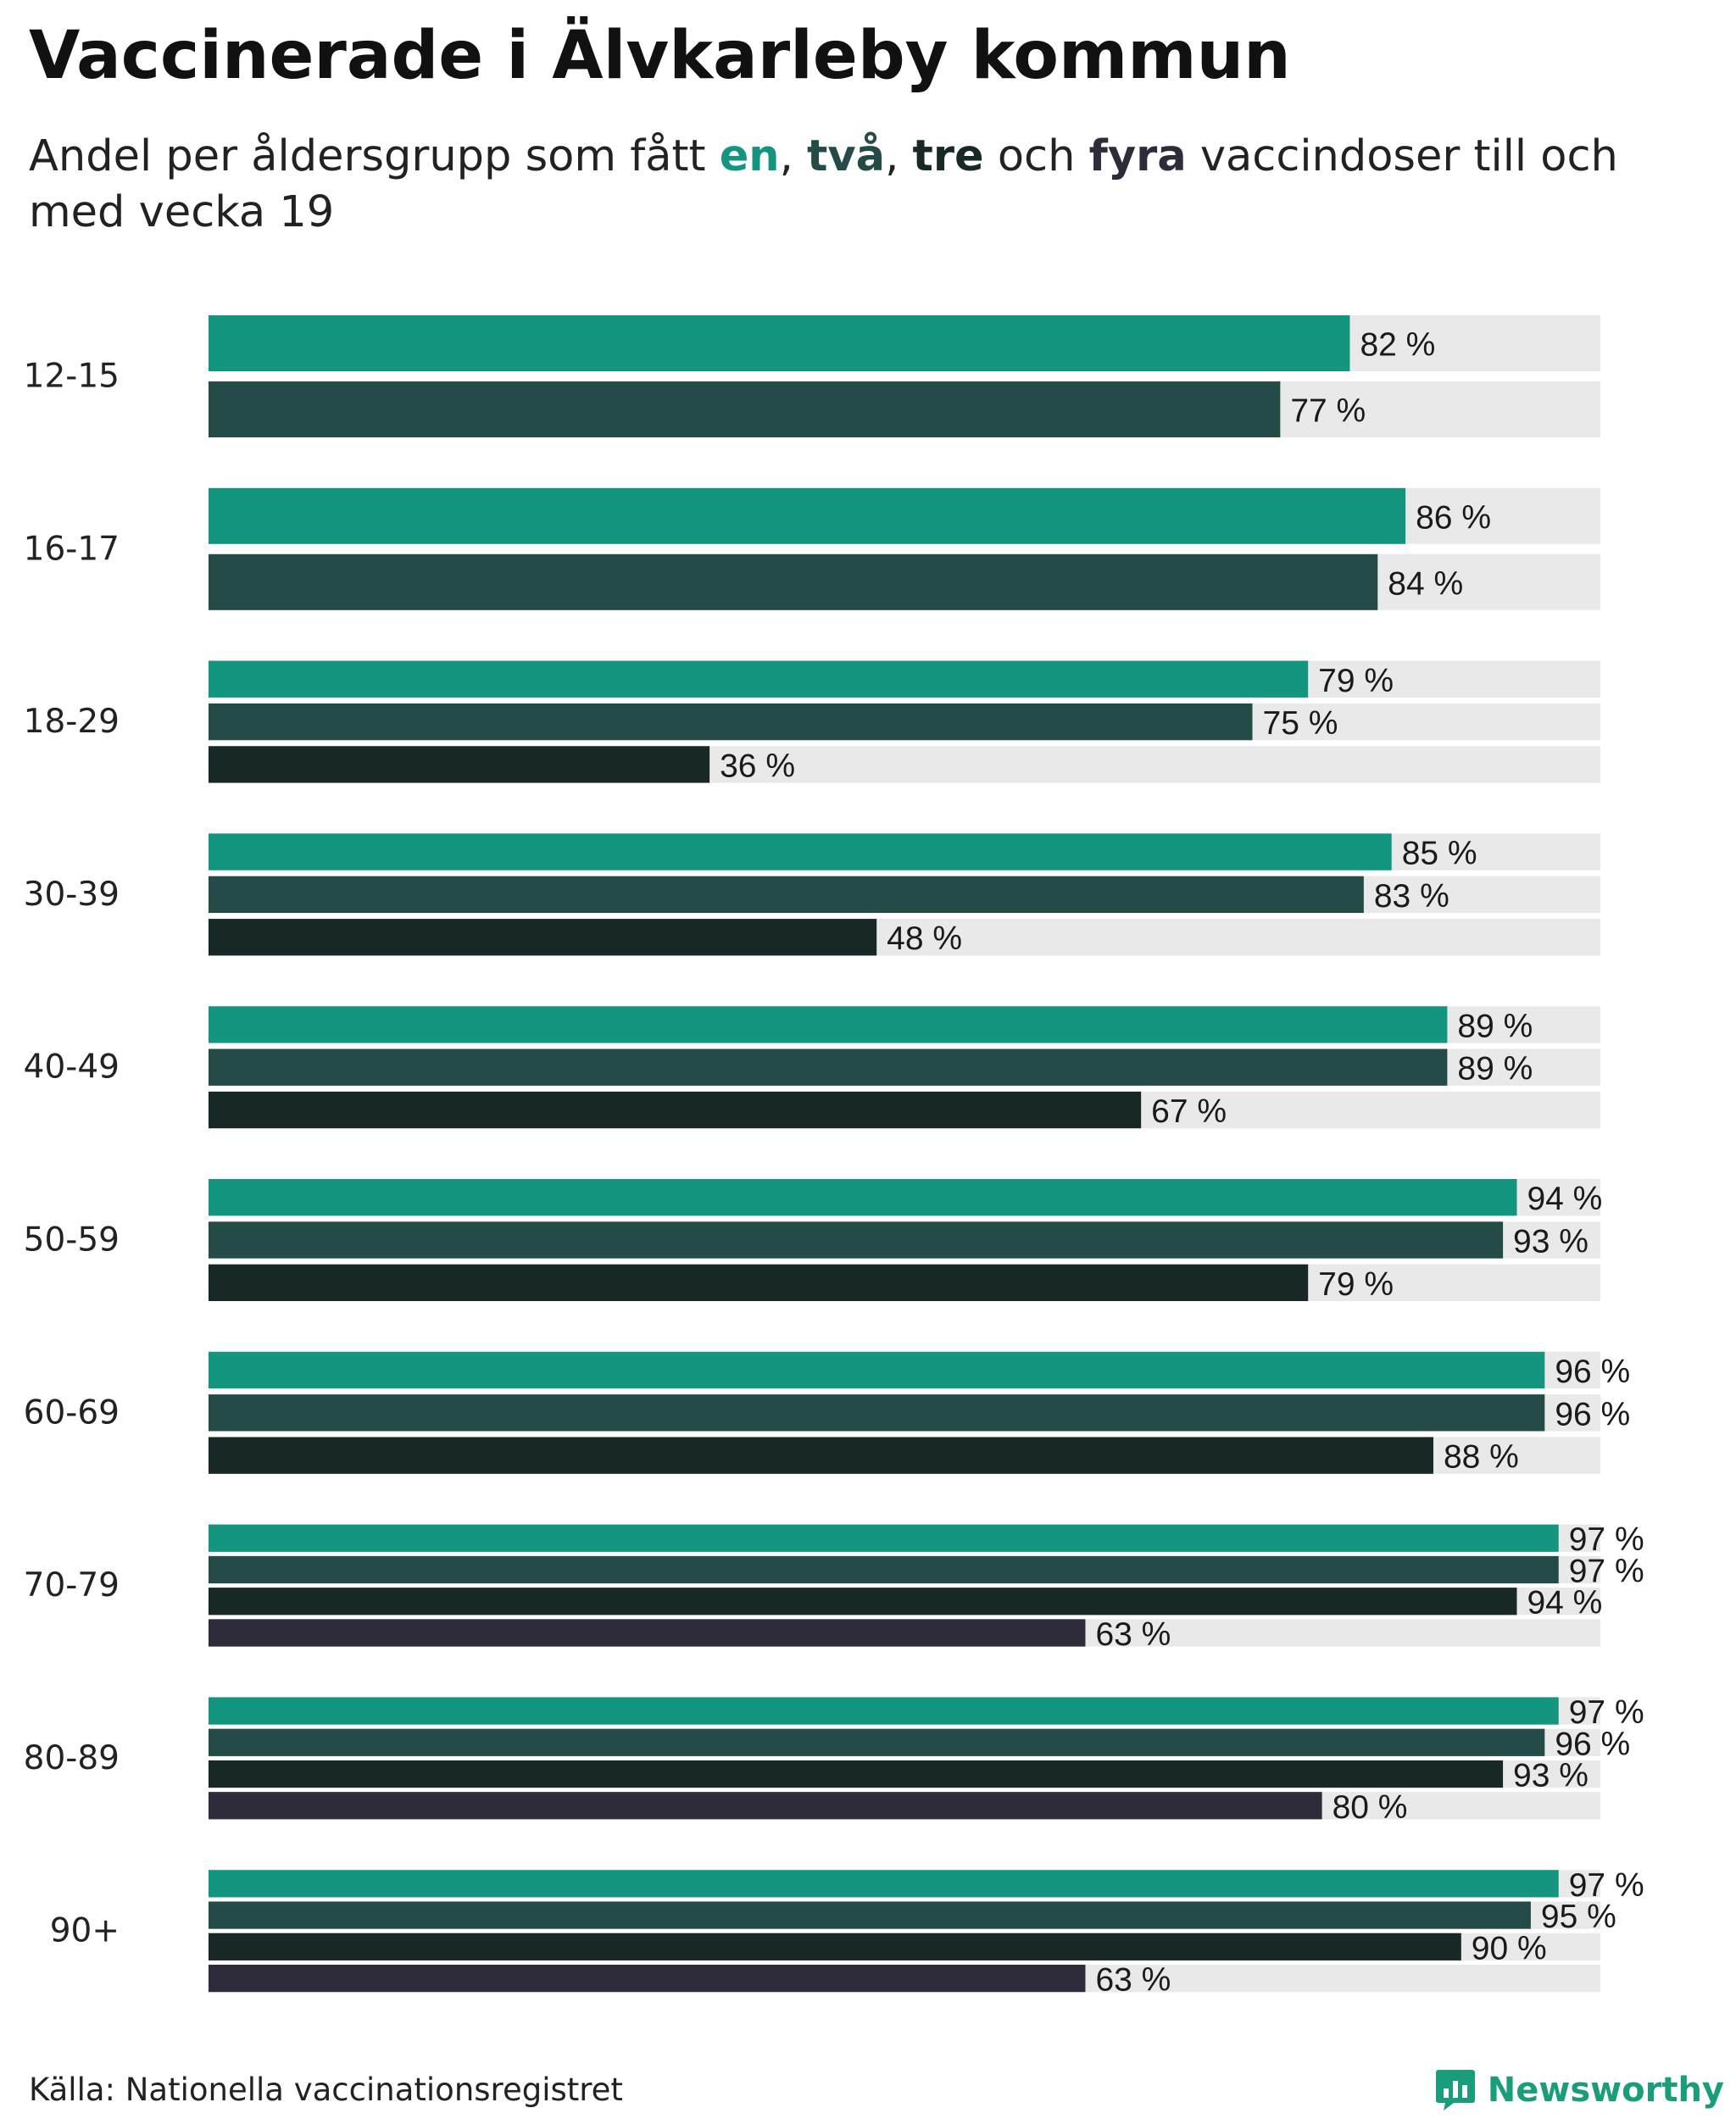 This screenshot has height=2119, width=1736. I want to click on data-label: 80 %, so click(1370, 1808).